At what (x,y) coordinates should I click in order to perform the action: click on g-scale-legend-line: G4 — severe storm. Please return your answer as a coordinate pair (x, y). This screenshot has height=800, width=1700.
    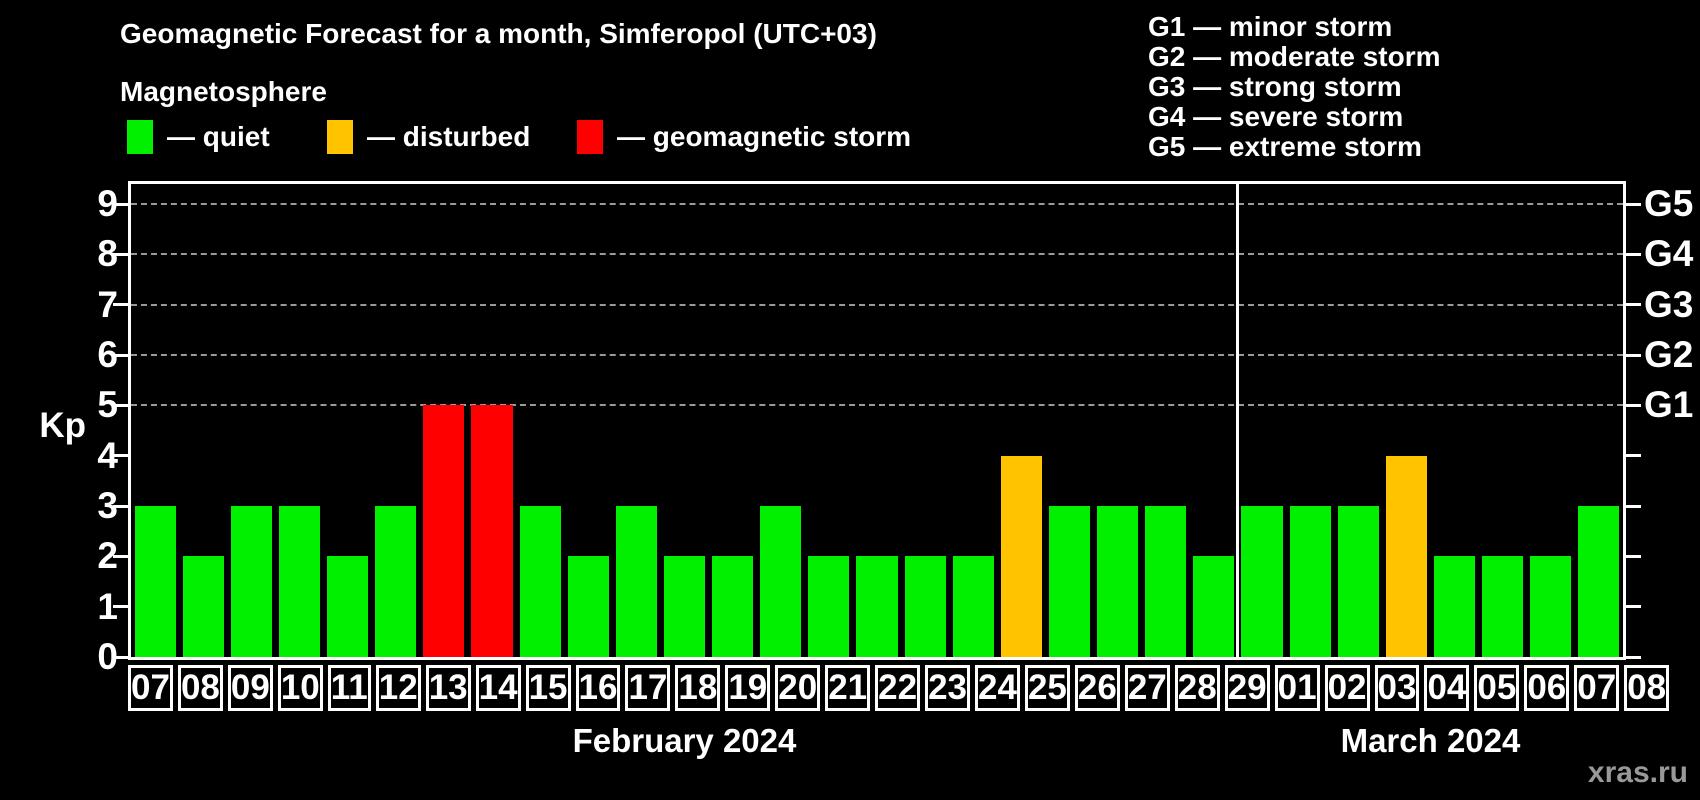
    Looking at the image, I should click on (1276, 116).